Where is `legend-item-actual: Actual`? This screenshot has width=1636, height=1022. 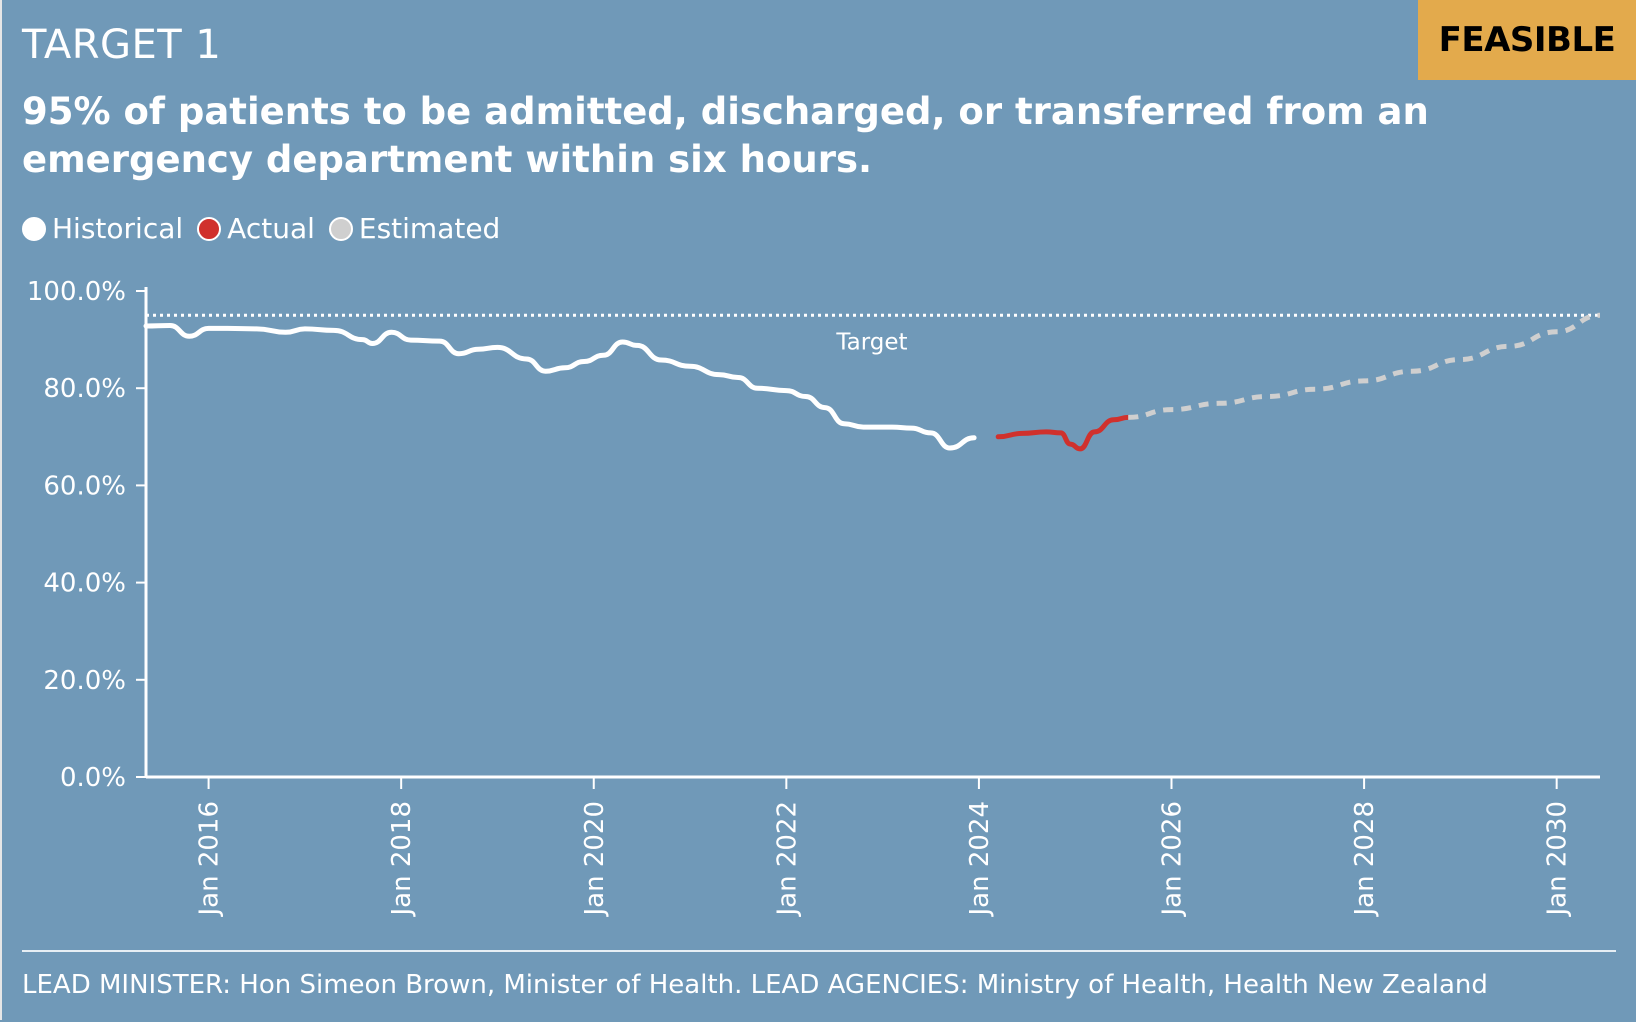
legend-item-actual: Actual is located at coordinates (256, 228).